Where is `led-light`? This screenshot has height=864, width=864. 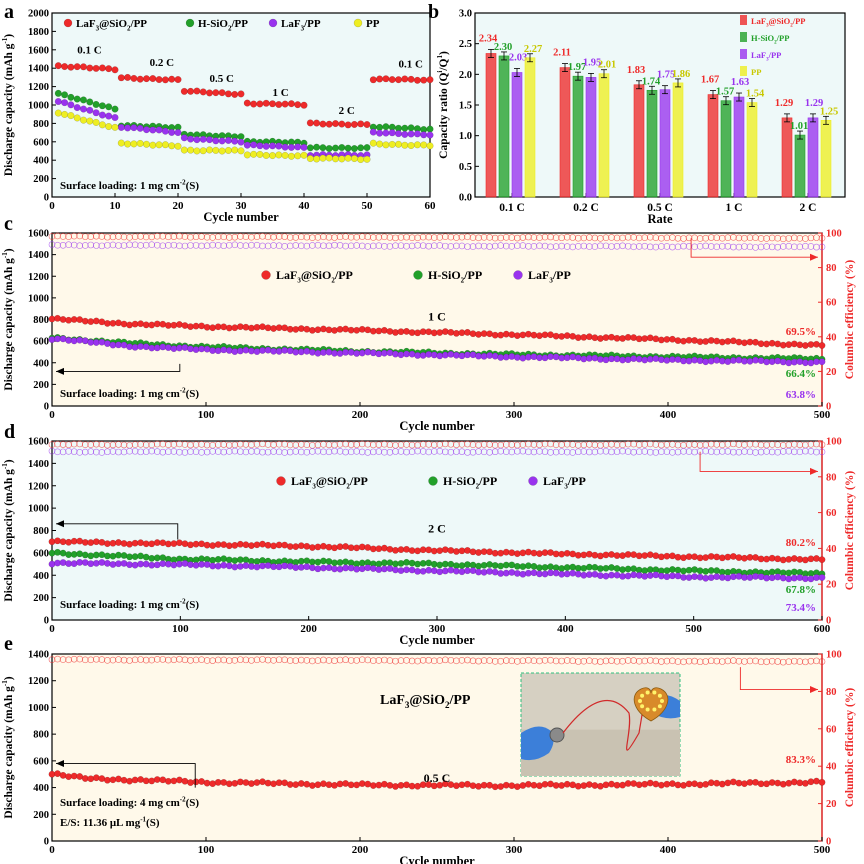
led-light is located at coordinates (654, 709).